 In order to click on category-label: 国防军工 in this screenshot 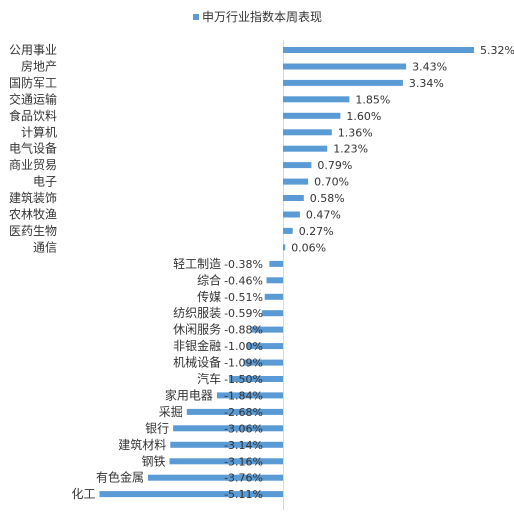, I will do `click(33, 82)`.